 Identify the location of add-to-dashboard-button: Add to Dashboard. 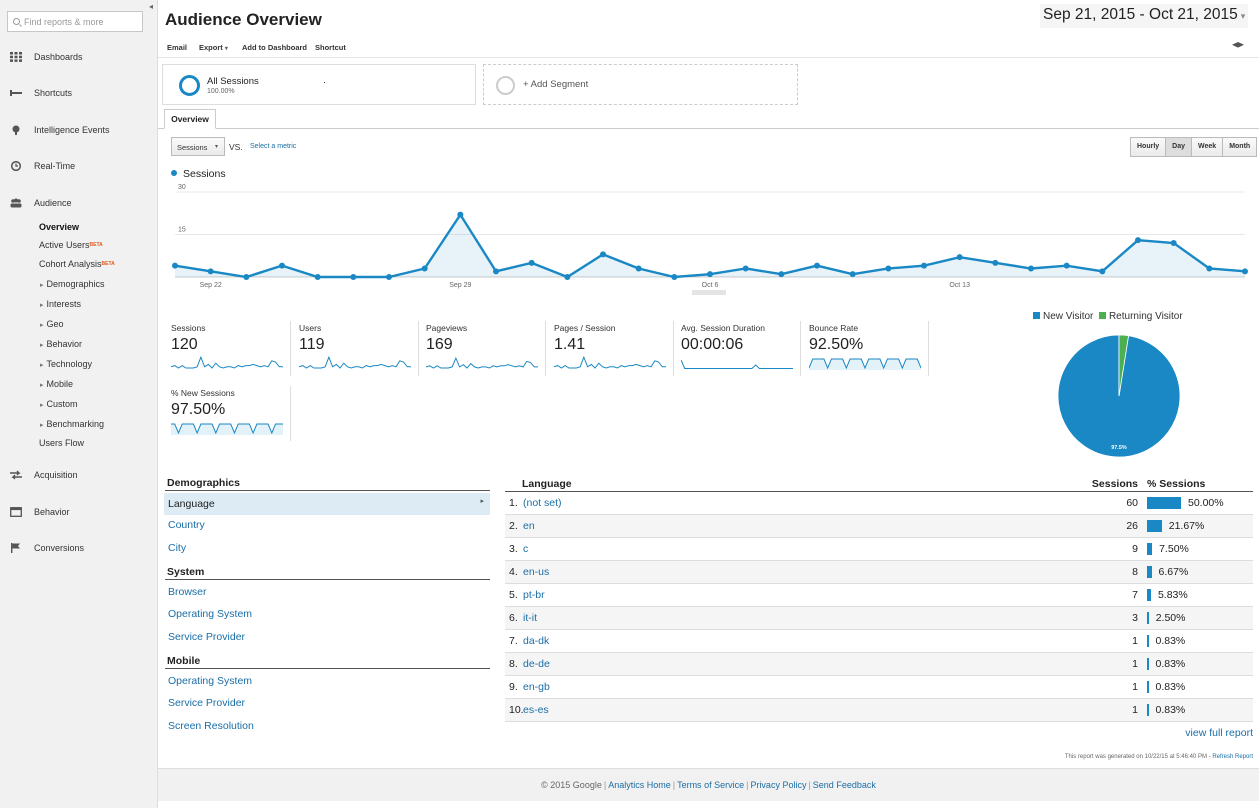
(274, 47).